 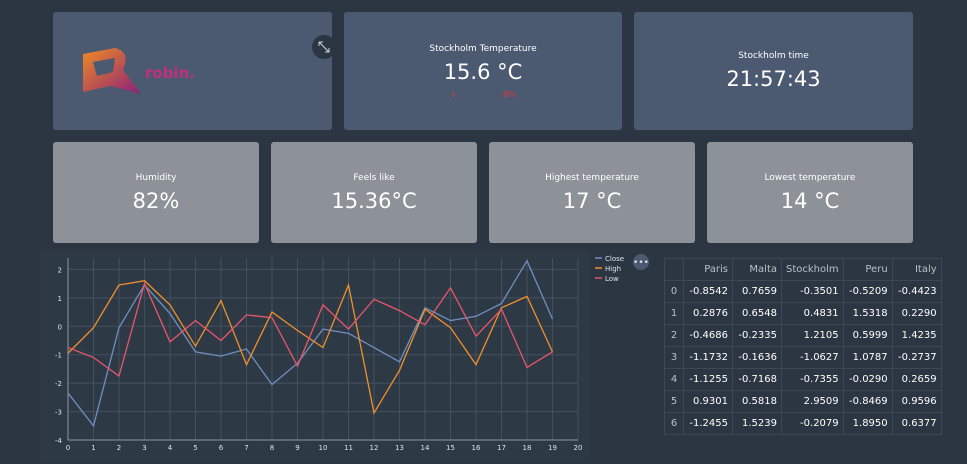 I want to click on metric-card: Highest temperature 17 °C, so click(x=592, y=192).